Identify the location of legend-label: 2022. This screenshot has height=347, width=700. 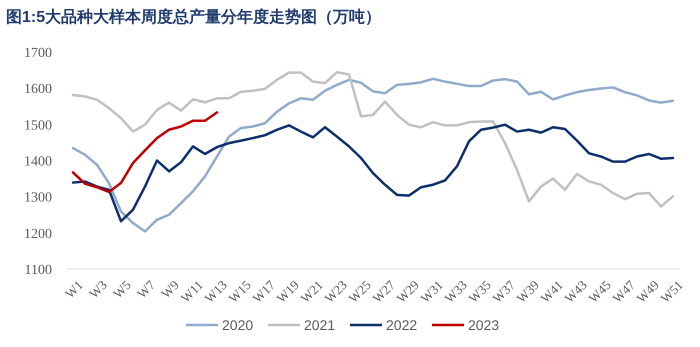
(402, 325).